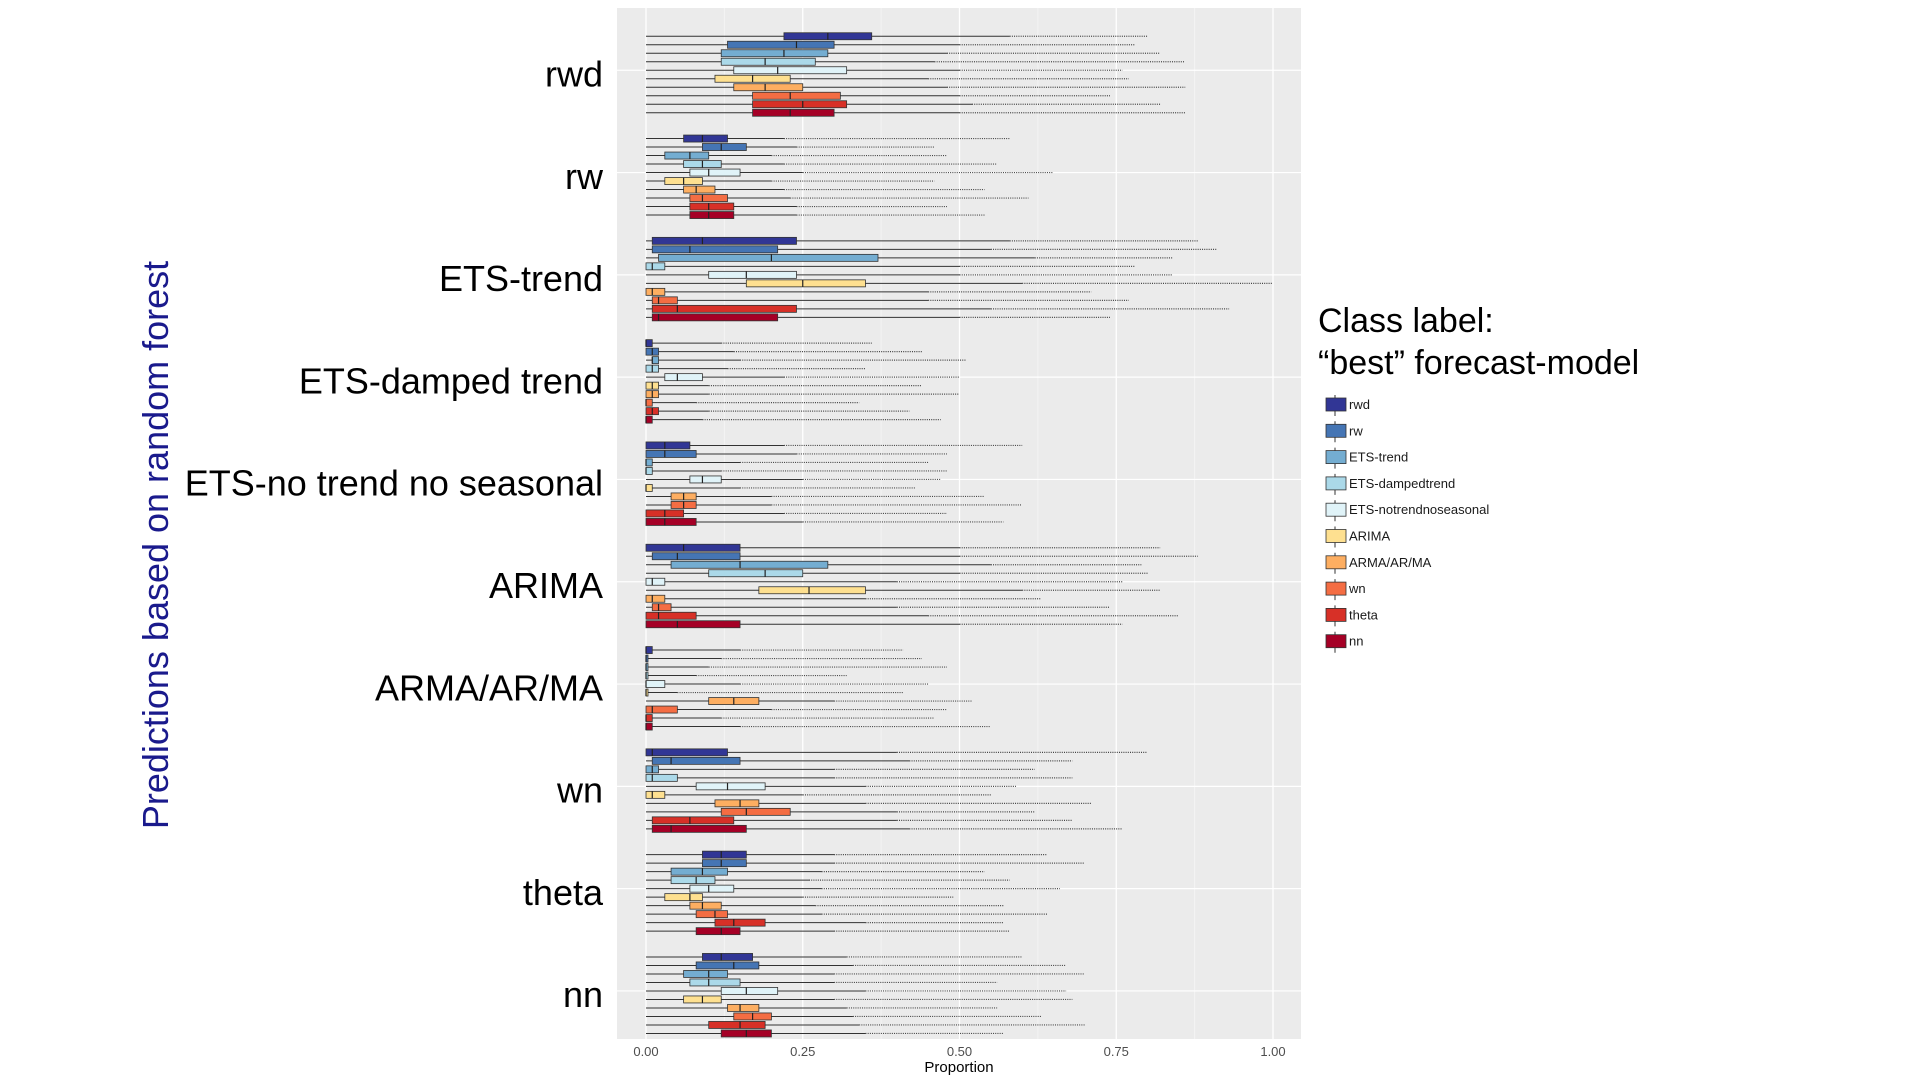 The image size is (1920, 1080). I want to click on legend-label: wn, so click(1357, 588).